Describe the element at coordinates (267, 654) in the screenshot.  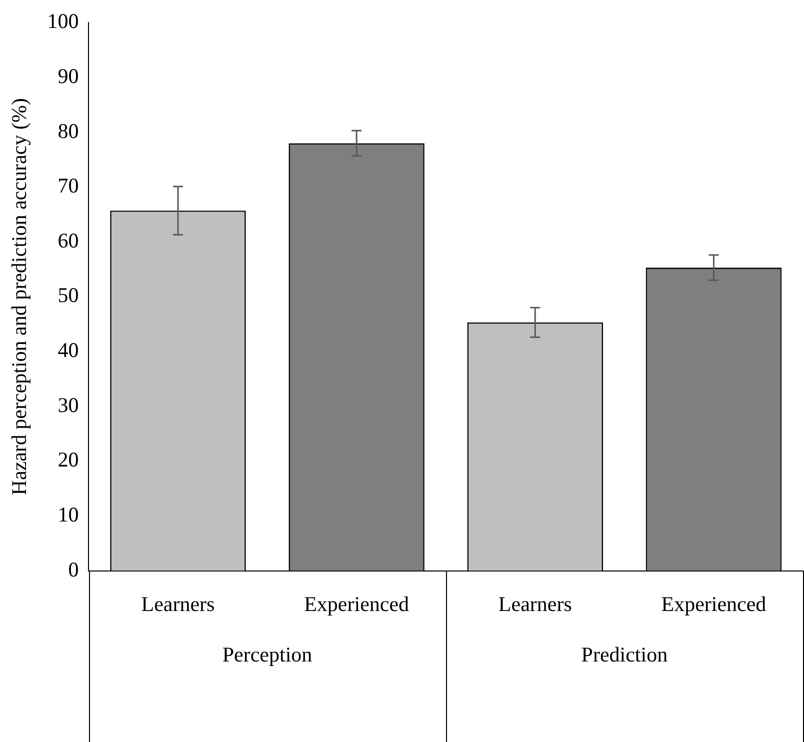
I see `text: Perception` at that location.